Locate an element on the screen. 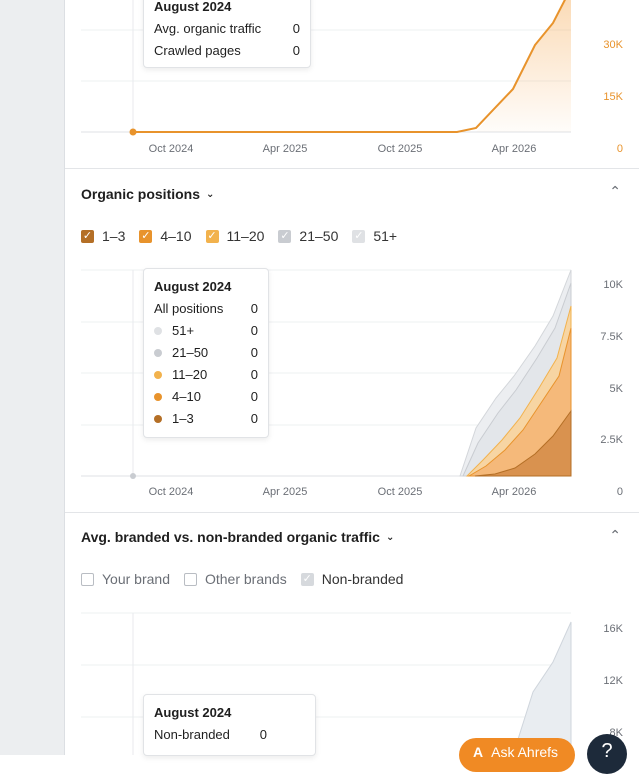  tooltip-label: All positions is located at coordinates (189, 308).